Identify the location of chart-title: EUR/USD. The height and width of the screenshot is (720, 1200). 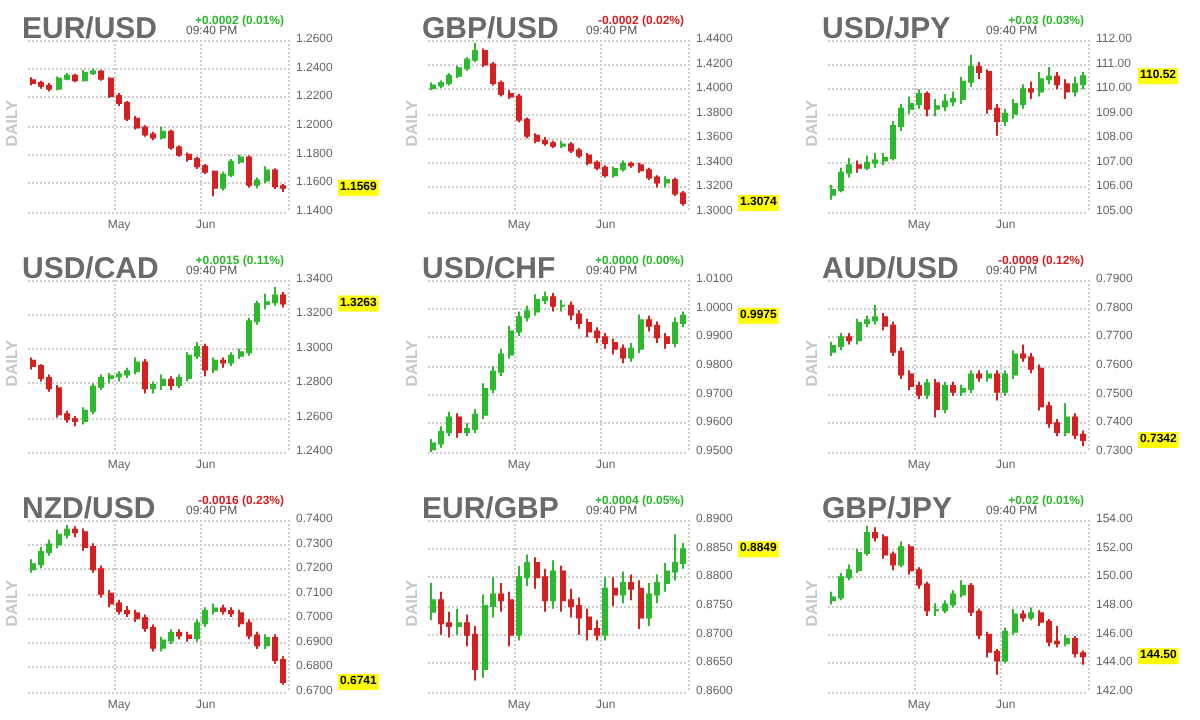
(90, 29).